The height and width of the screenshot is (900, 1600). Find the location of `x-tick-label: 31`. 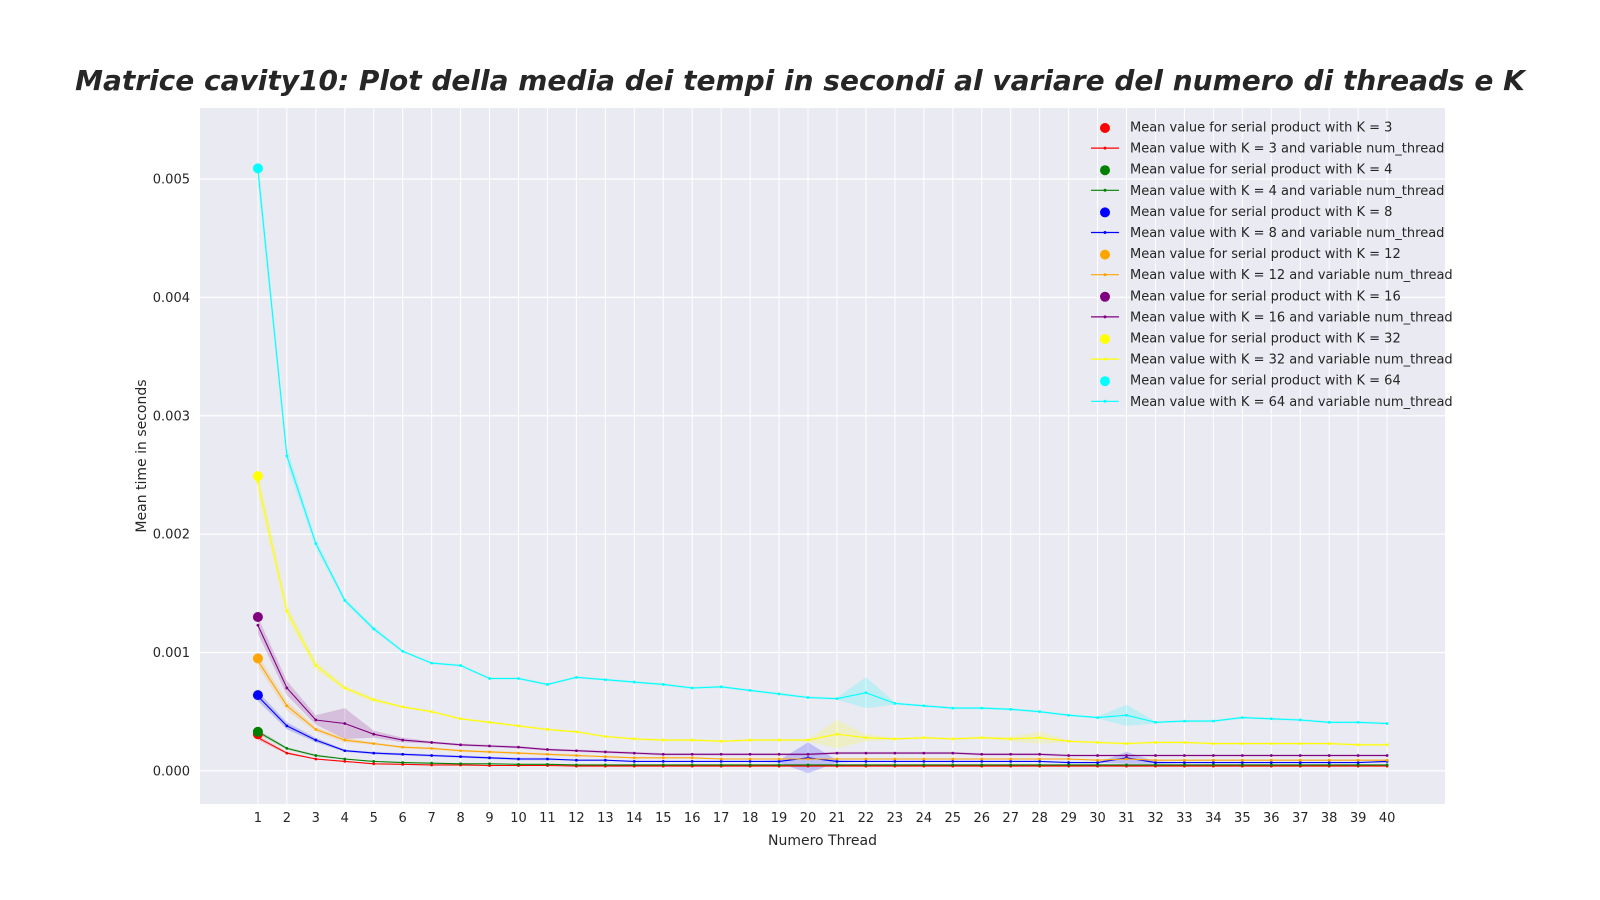

x-tick-label: 31 is located at coordinates (1126, 818).